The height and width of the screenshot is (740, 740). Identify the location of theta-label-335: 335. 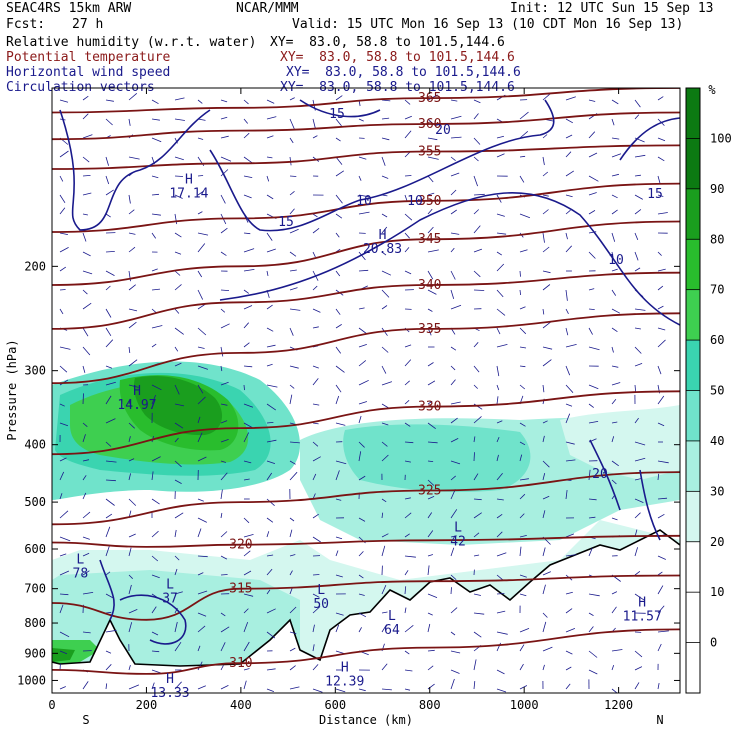
(429, 329).